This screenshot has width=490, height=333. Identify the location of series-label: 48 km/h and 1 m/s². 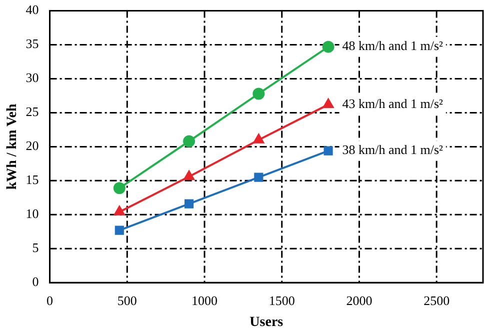
(393, 46).